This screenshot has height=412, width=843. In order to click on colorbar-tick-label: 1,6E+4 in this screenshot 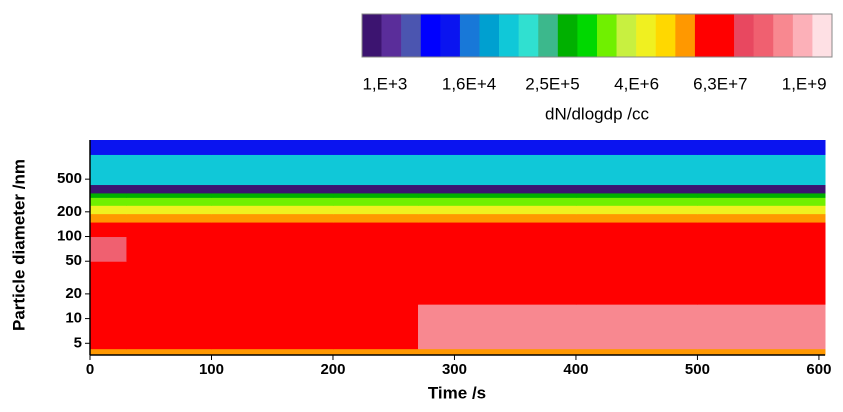, I will do `click(469, 83)`.